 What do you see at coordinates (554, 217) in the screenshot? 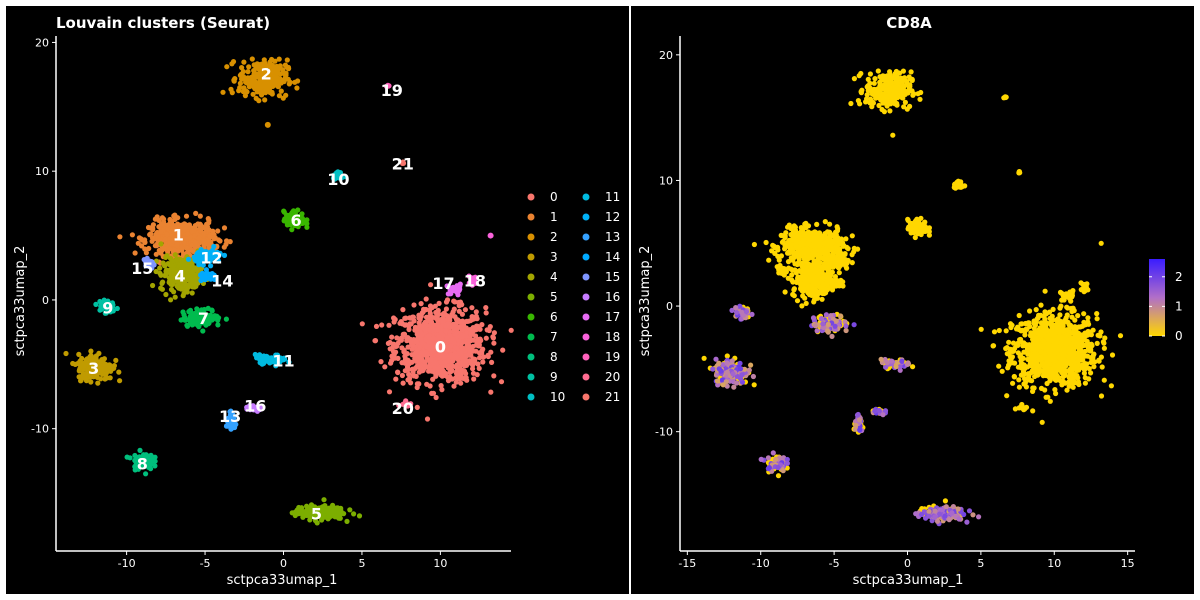
I see `legend-label: 1` at bounding box center [554, 217].